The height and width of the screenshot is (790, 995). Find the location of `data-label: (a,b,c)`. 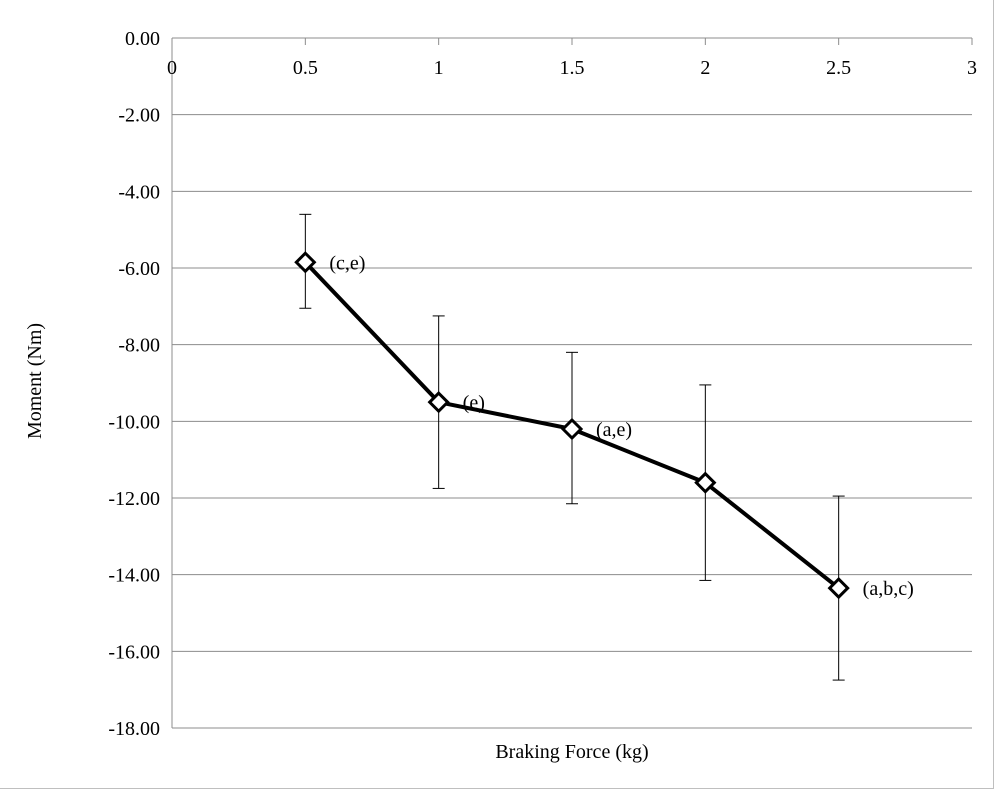

data-label: (a,b,c) is located at coordinates (888, 589).